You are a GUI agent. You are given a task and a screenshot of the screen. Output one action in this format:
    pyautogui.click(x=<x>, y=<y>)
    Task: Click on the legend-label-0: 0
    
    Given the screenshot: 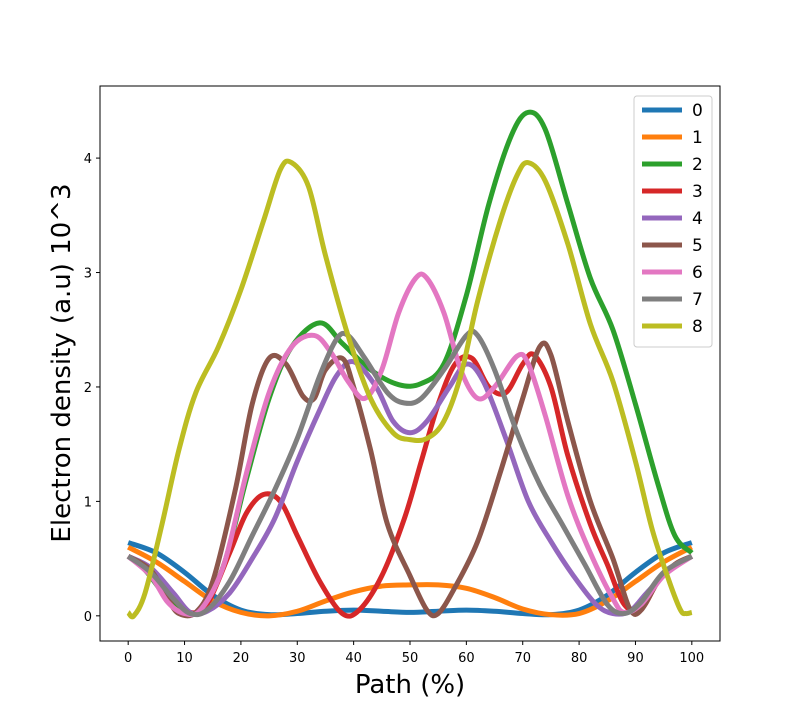 What is the action you would take?
    pyautogui.click(x=697, y=111)
    